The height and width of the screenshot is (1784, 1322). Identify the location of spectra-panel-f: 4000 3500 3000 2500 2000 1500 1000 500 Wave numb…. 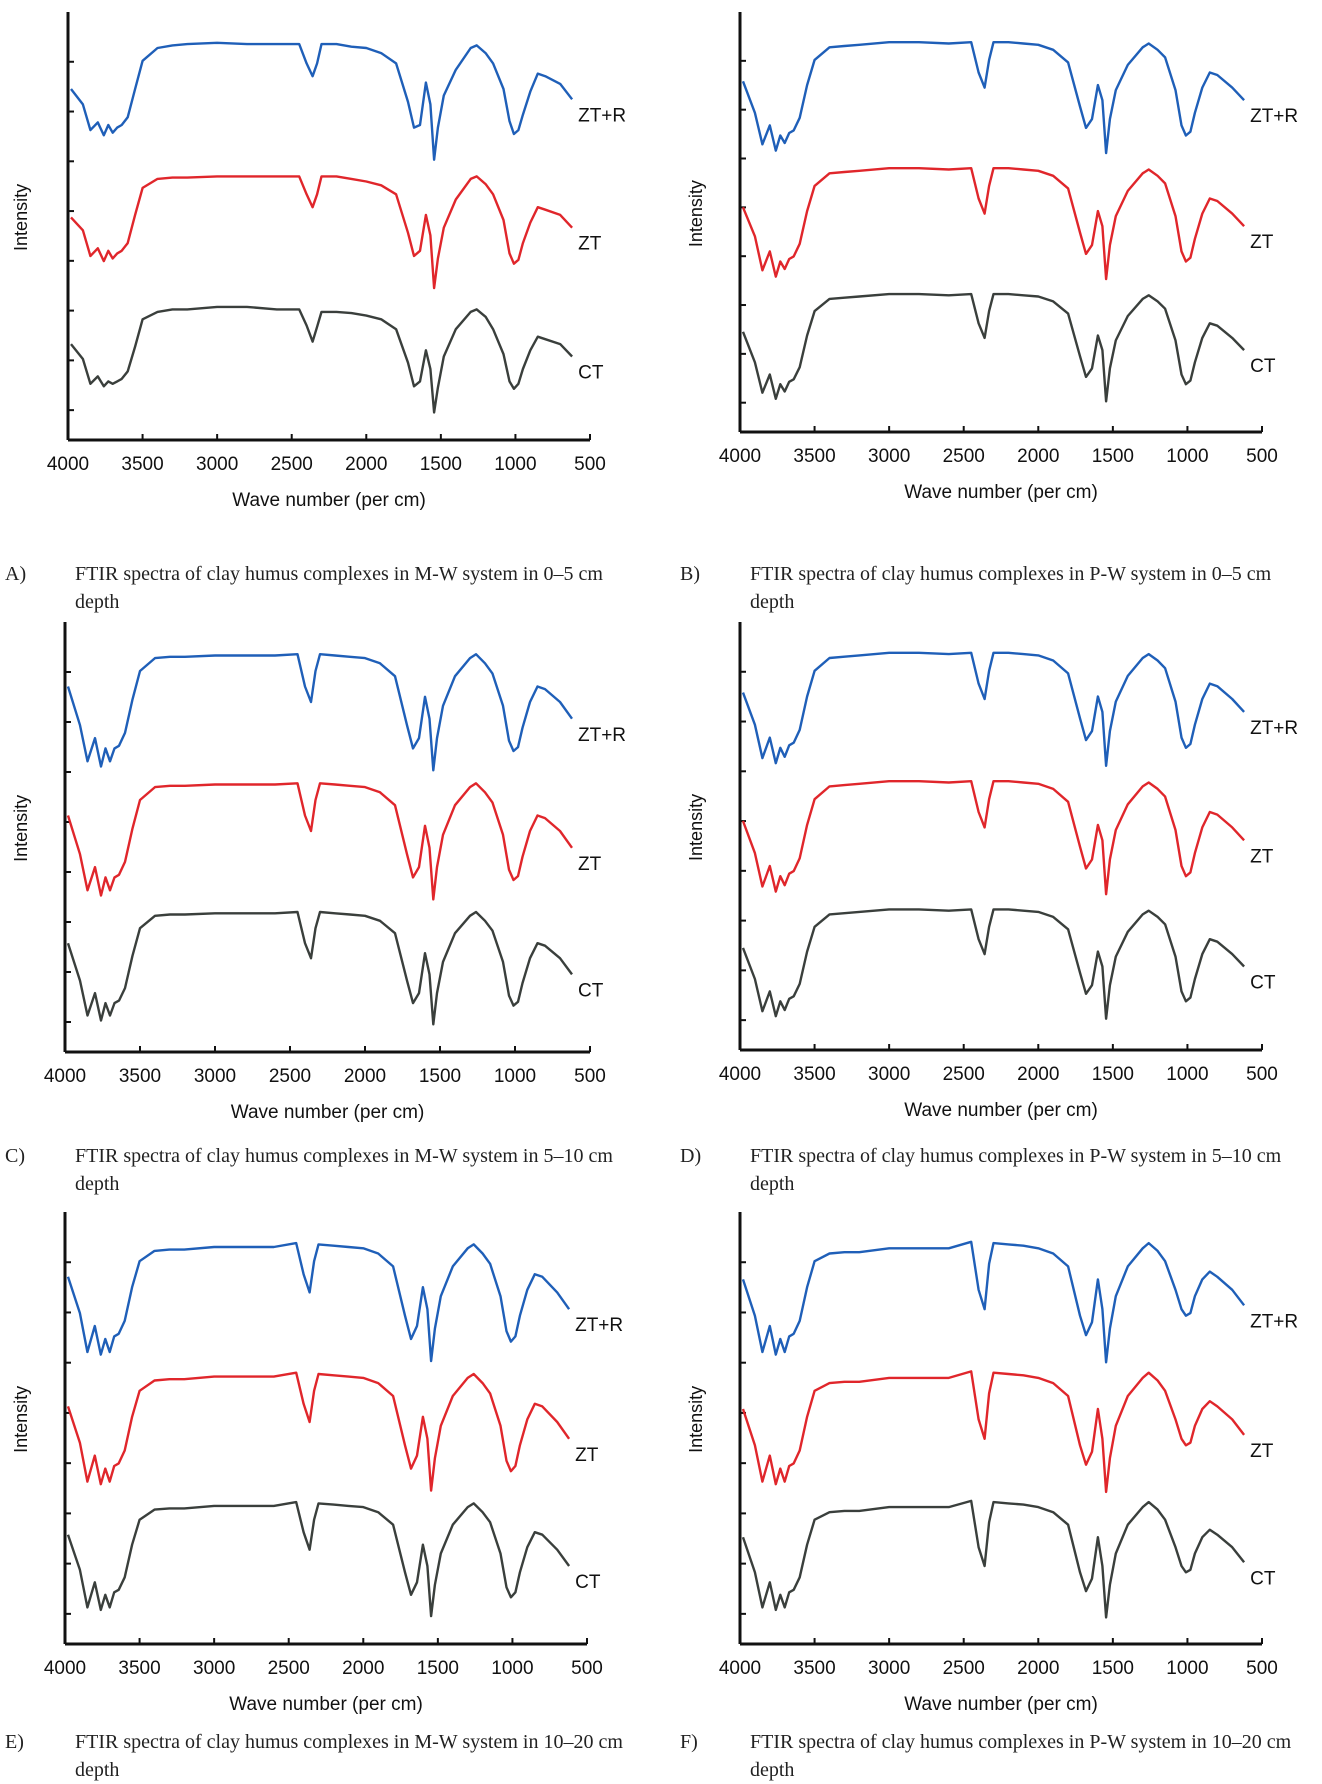
(998, 1463).